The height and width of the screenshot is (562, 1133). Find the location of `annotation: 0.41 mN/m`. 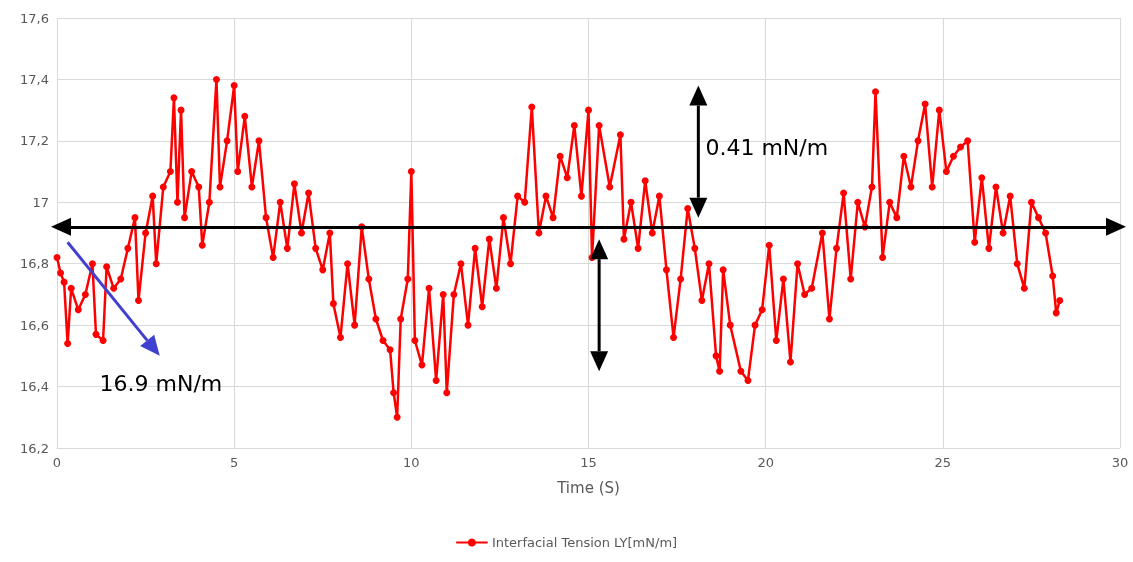

annotation: 0.41 mN/m is located at coordinates (767, 147).